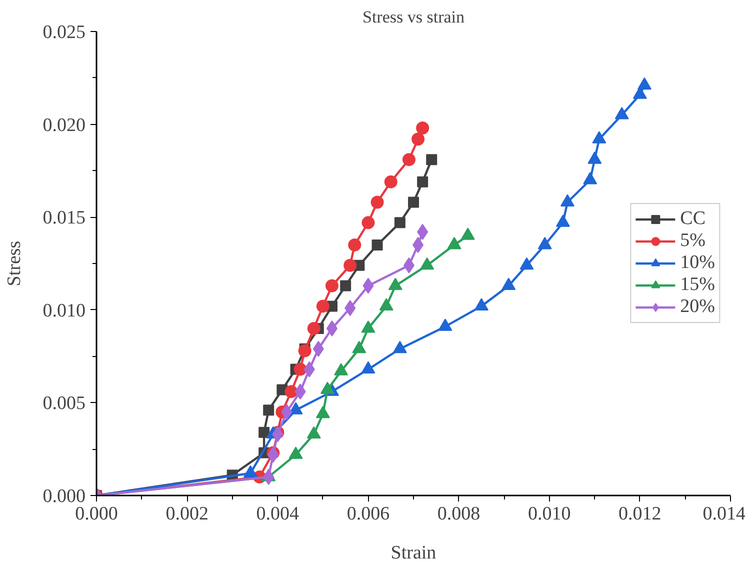  I want to click on y-axis-title: Stress, so click(14, 263).